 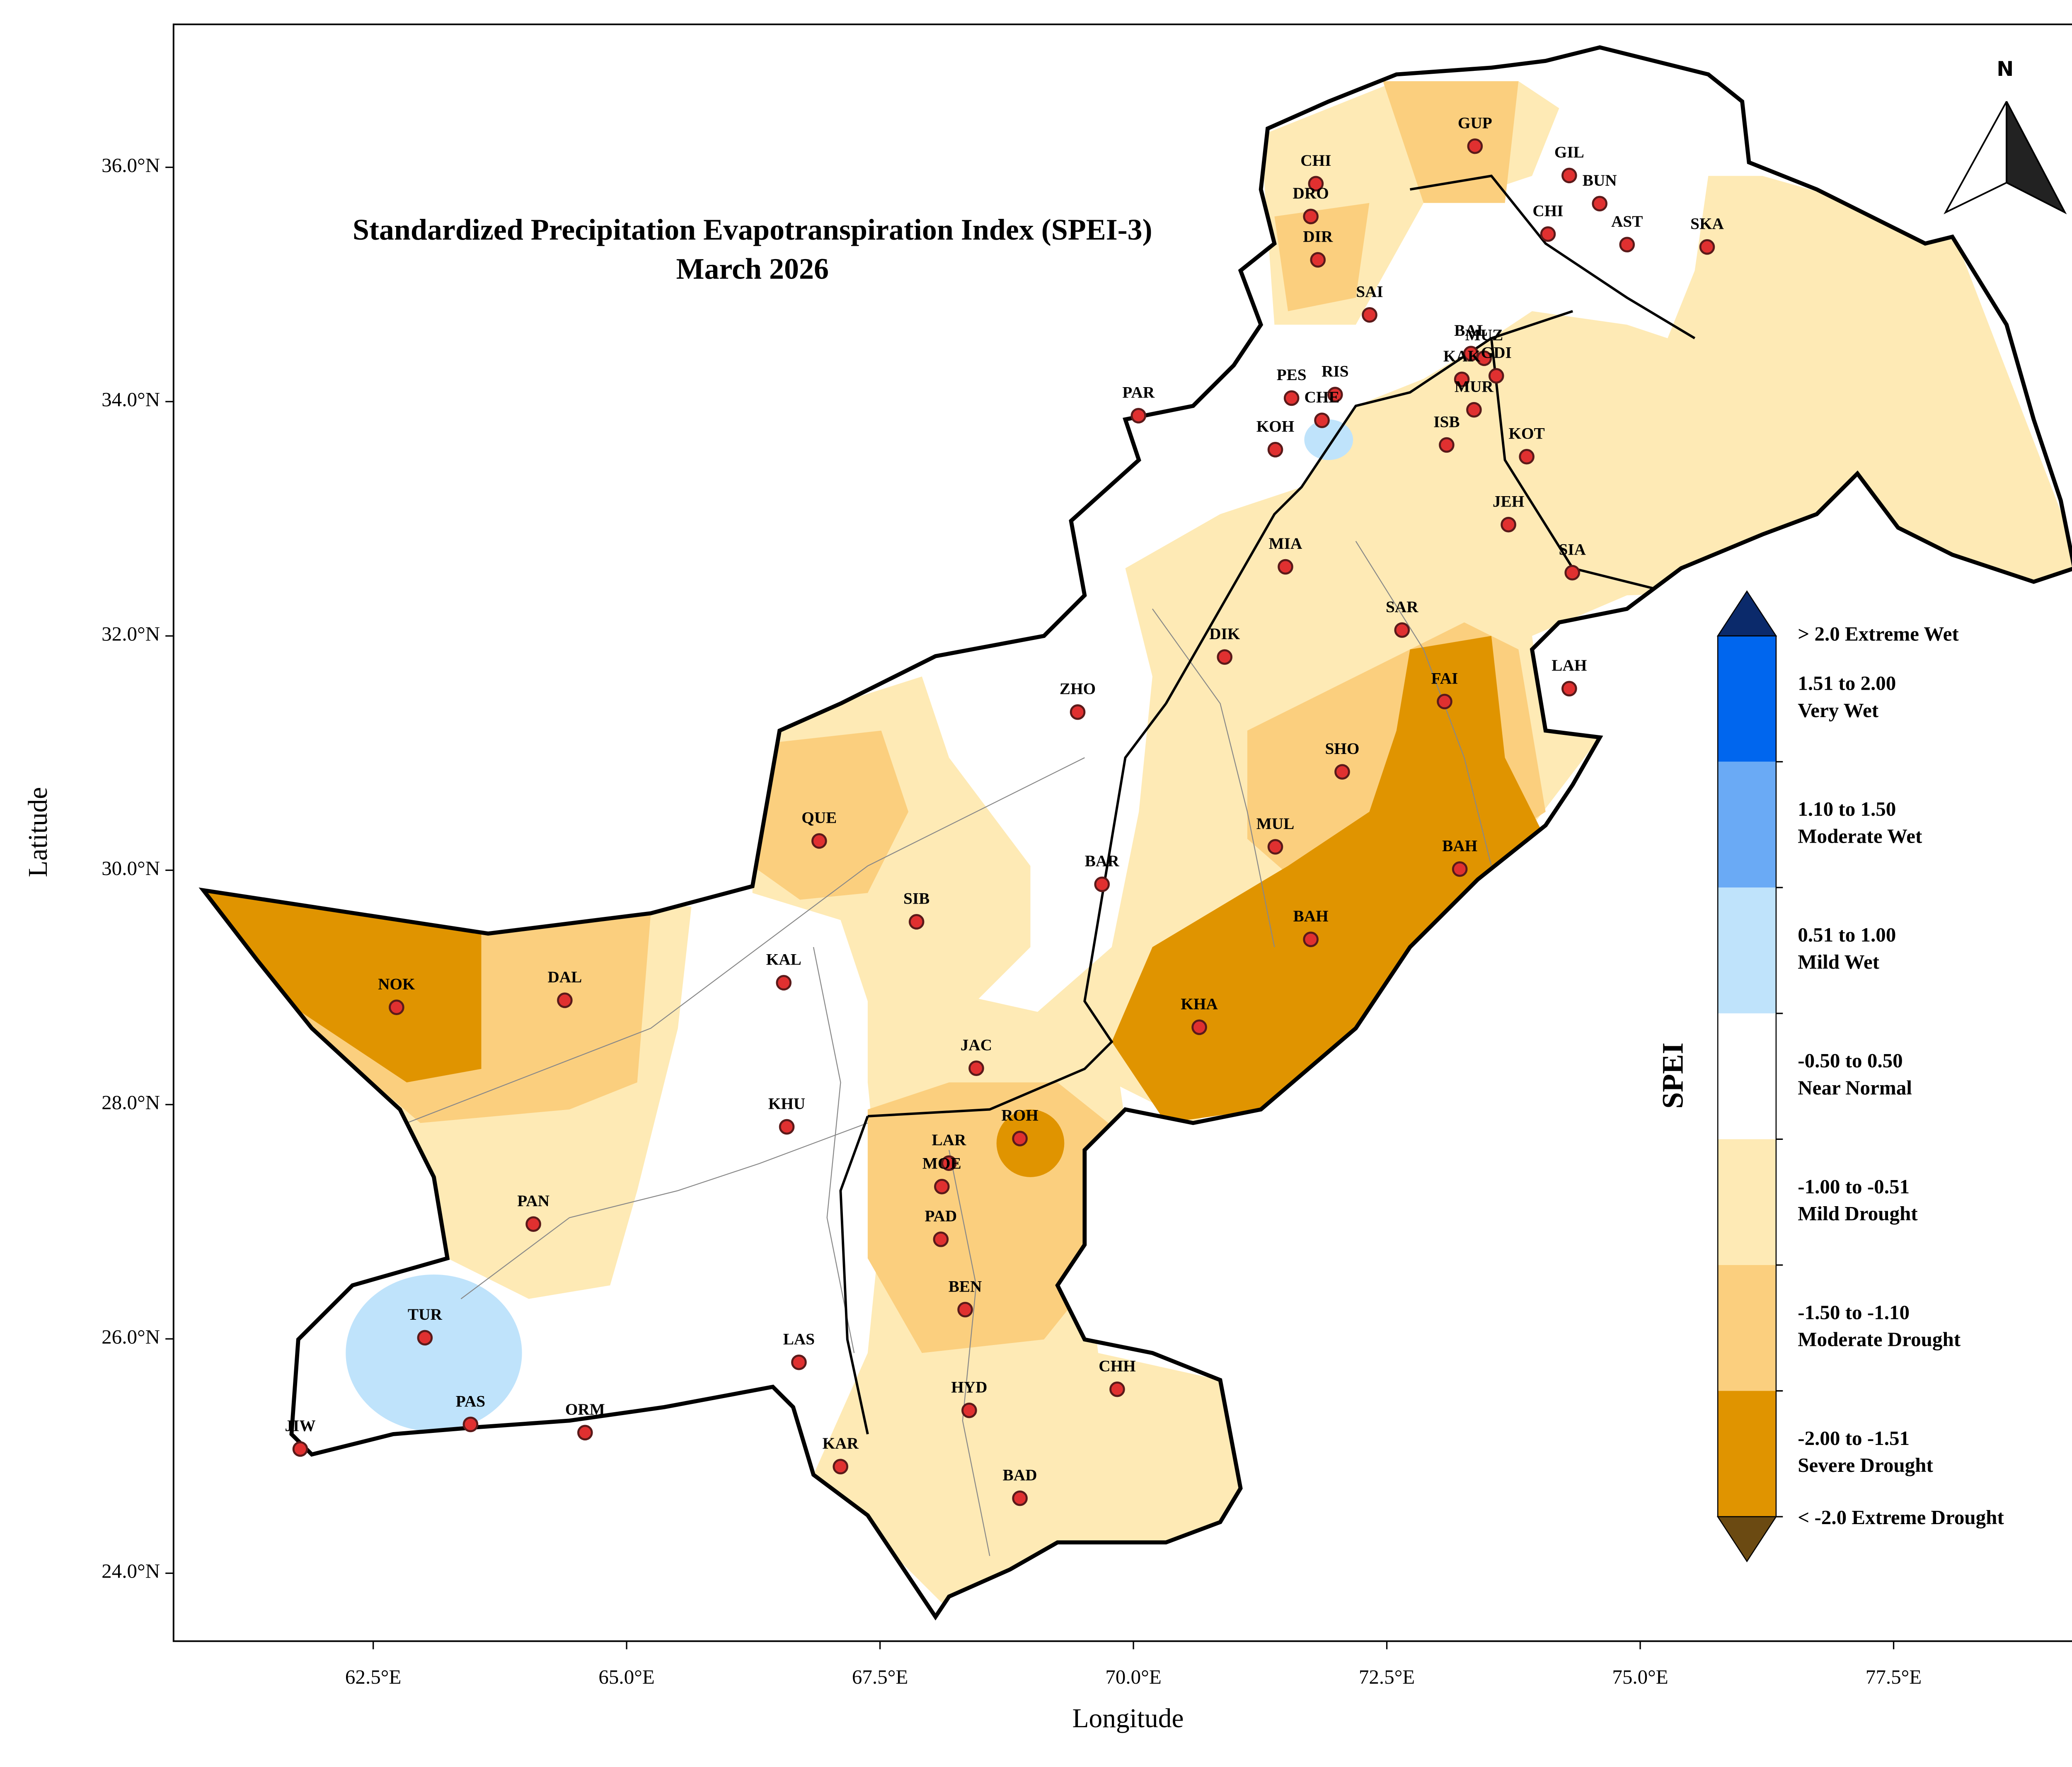 I want to click on station-label: HYD, so click(x=969, y=1387).